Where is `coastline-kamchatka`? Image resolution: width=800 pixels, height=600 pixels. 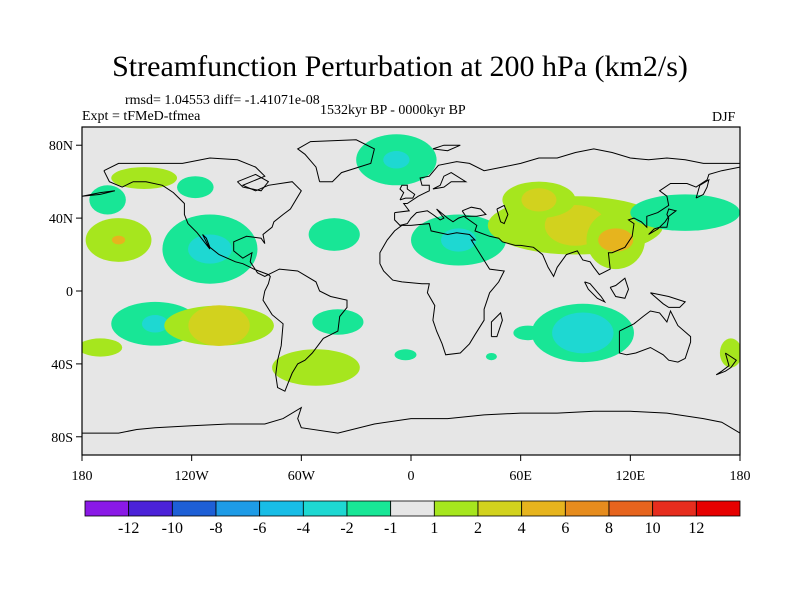 coastline-kamchatka is located at coordinates (702, 188).